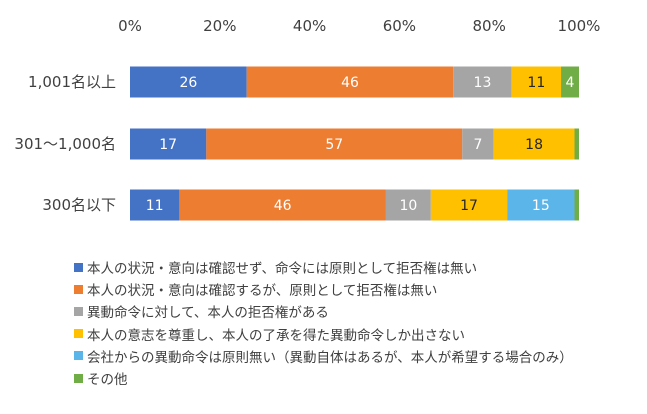 The image size is (647, 414). What do you see at coordinates (359, 378) in the screenshot?
I see `legend-item: その他` at bounding box center [359, 378].